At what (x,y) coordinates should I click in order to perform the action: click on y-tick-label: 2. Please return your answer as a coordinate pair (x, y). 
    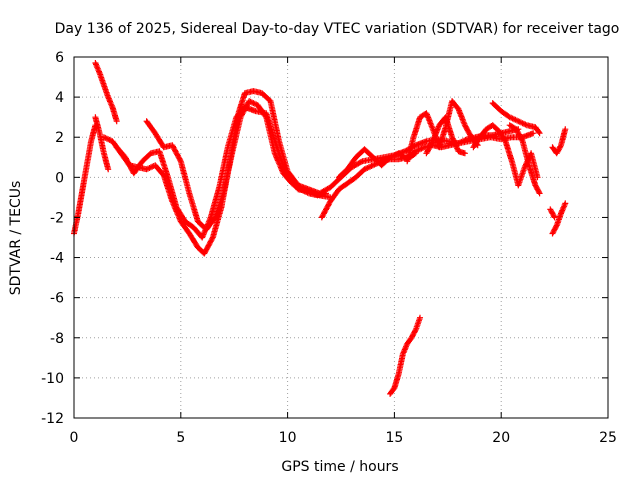
    Looking at the image, I should click on (59, 138).